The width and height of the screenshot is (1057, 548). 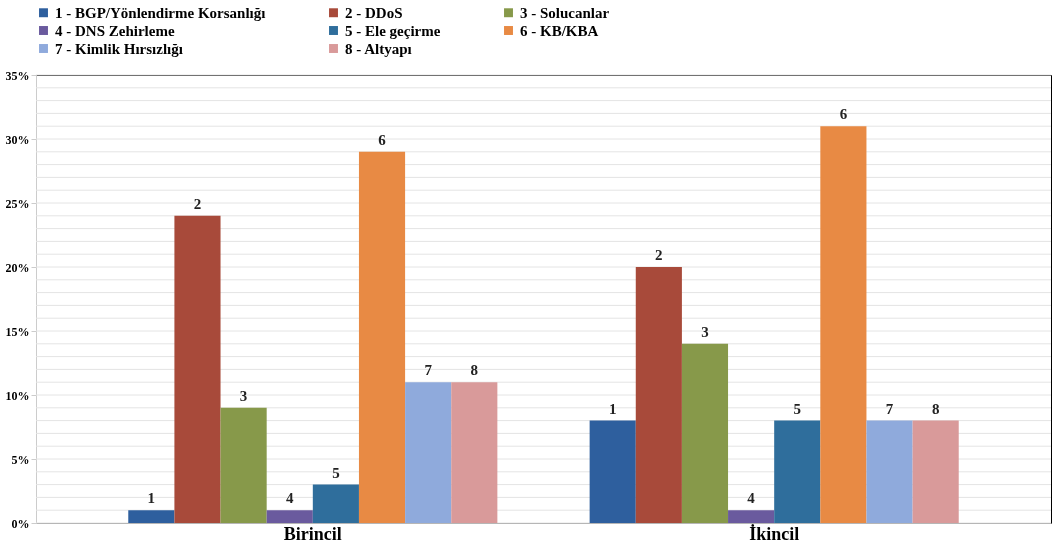 What do you see at coordinates (393, 30) in the screenshot?
I see `legend-label: 5 - Ele geçirme` at bounding box center [393, 30].